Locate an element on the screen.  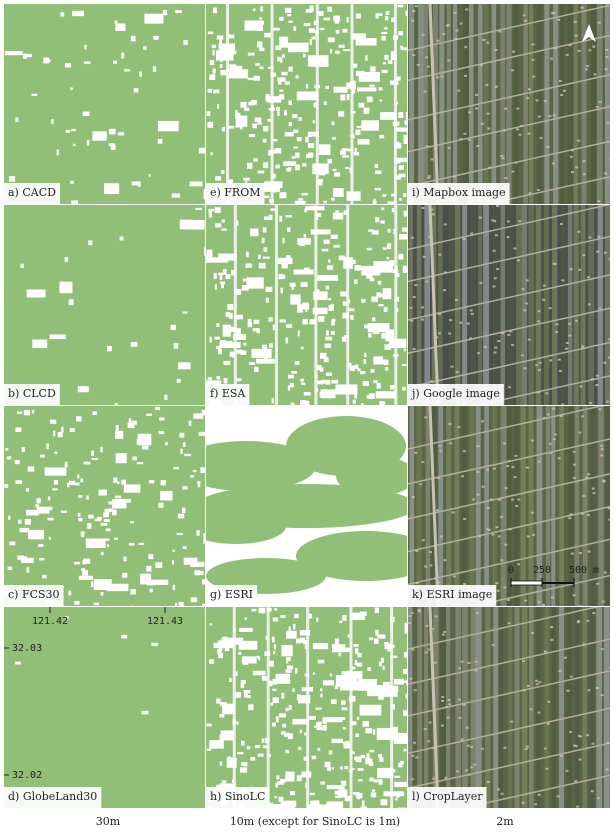
map-panel is located at coordinates (306, 104).